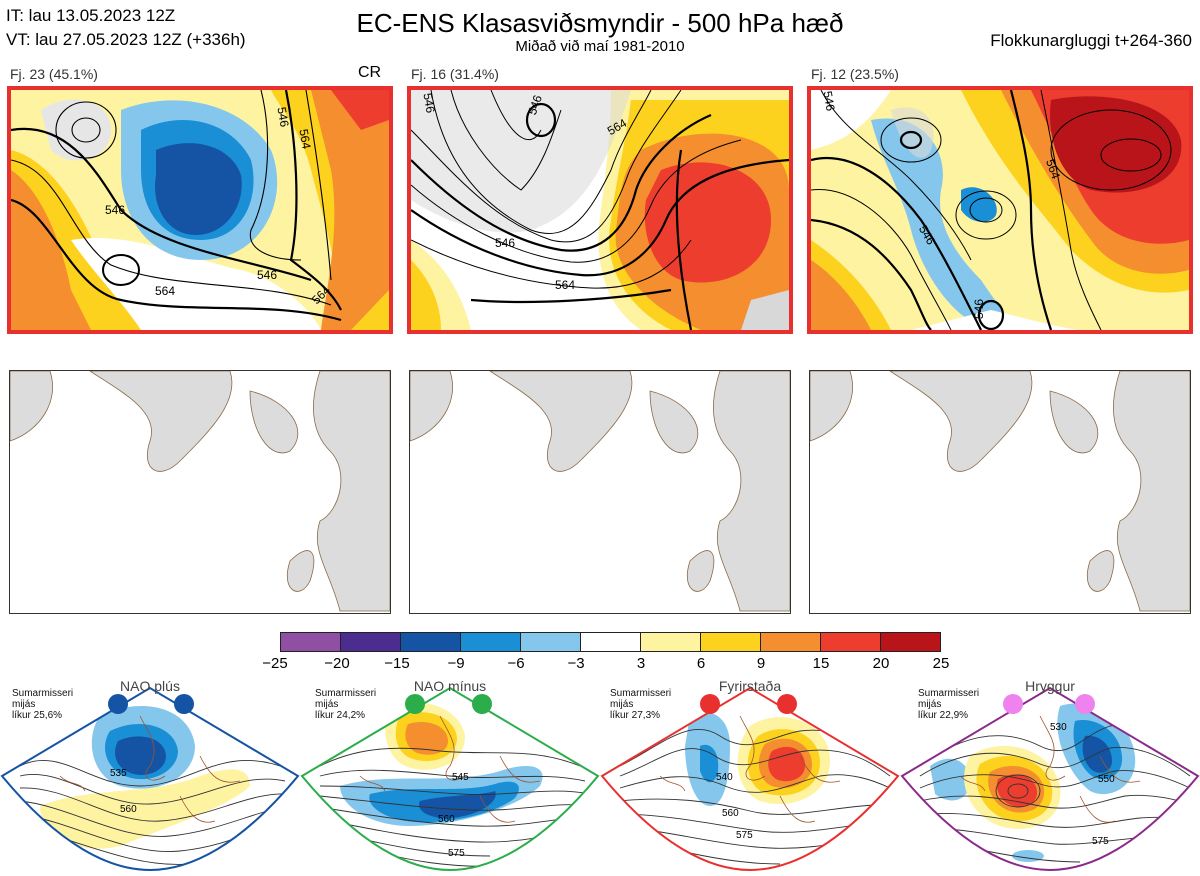 The image size is (1200, 876). Describe the element at coordinates (42, 704) in the screenshot. I see `regime-text: Sumarmisseri mijás líkur 25,6%` at that location.